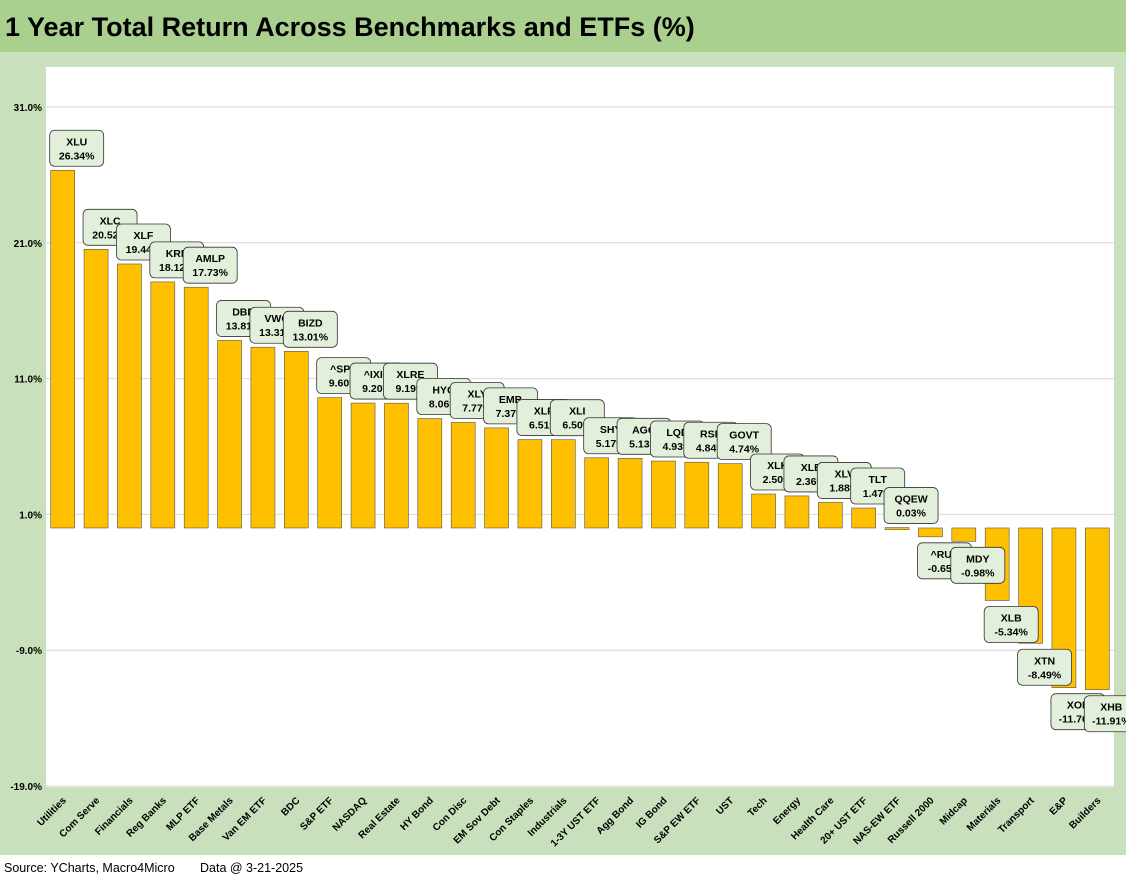 The image size is (1126, 885). Describe the element at coordinates (744, 450) in the screenshot. I see `data-label-value: 4.74%` at that location.